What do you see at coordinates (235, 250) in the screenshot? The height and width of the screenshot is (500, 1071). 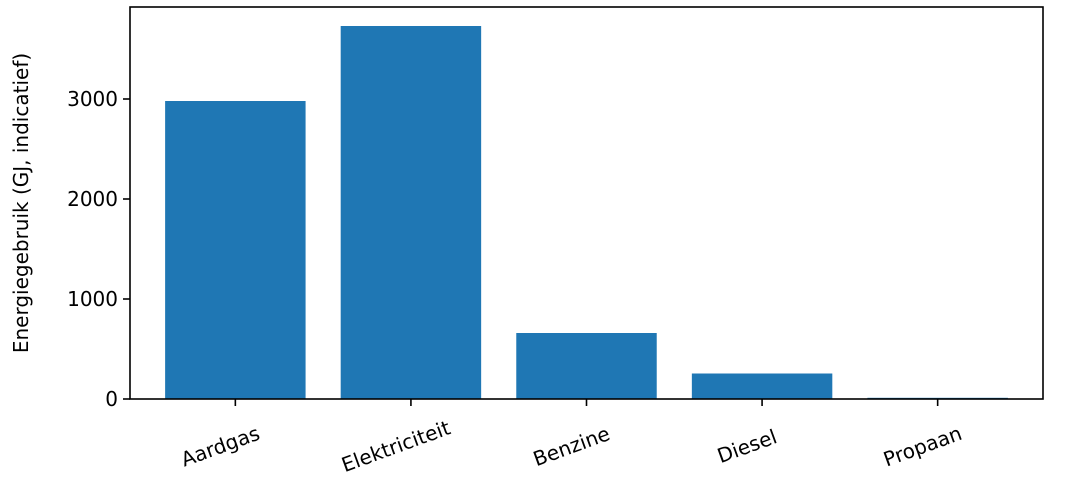 I see `bar-aardgas` at bounding box center [235, 250].